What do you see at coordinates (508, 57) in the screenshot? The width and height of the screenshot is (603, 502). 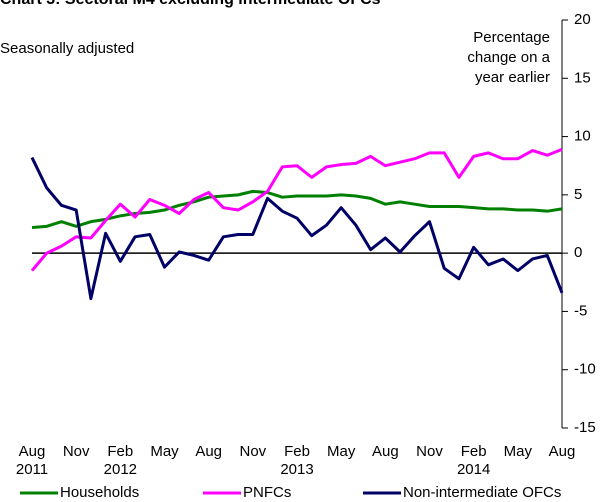 I see `y-axis-label: Percentage change on a year earlier` at bounding box center [508, 57].